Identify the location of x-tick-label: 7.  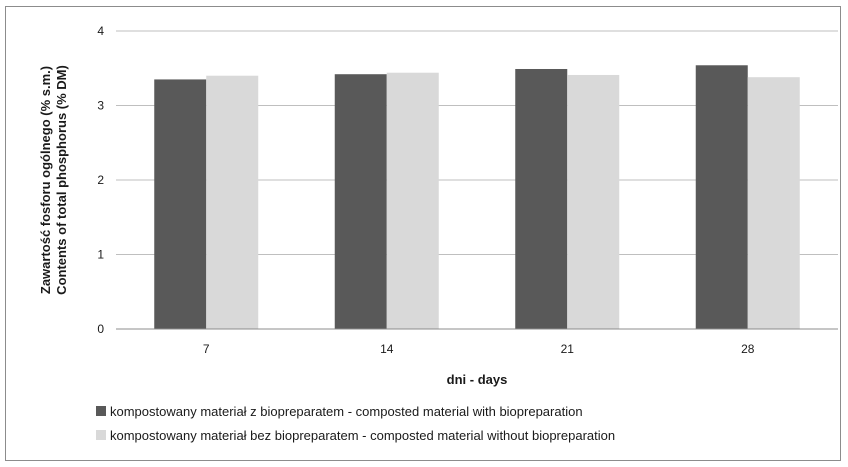
(206, 349).